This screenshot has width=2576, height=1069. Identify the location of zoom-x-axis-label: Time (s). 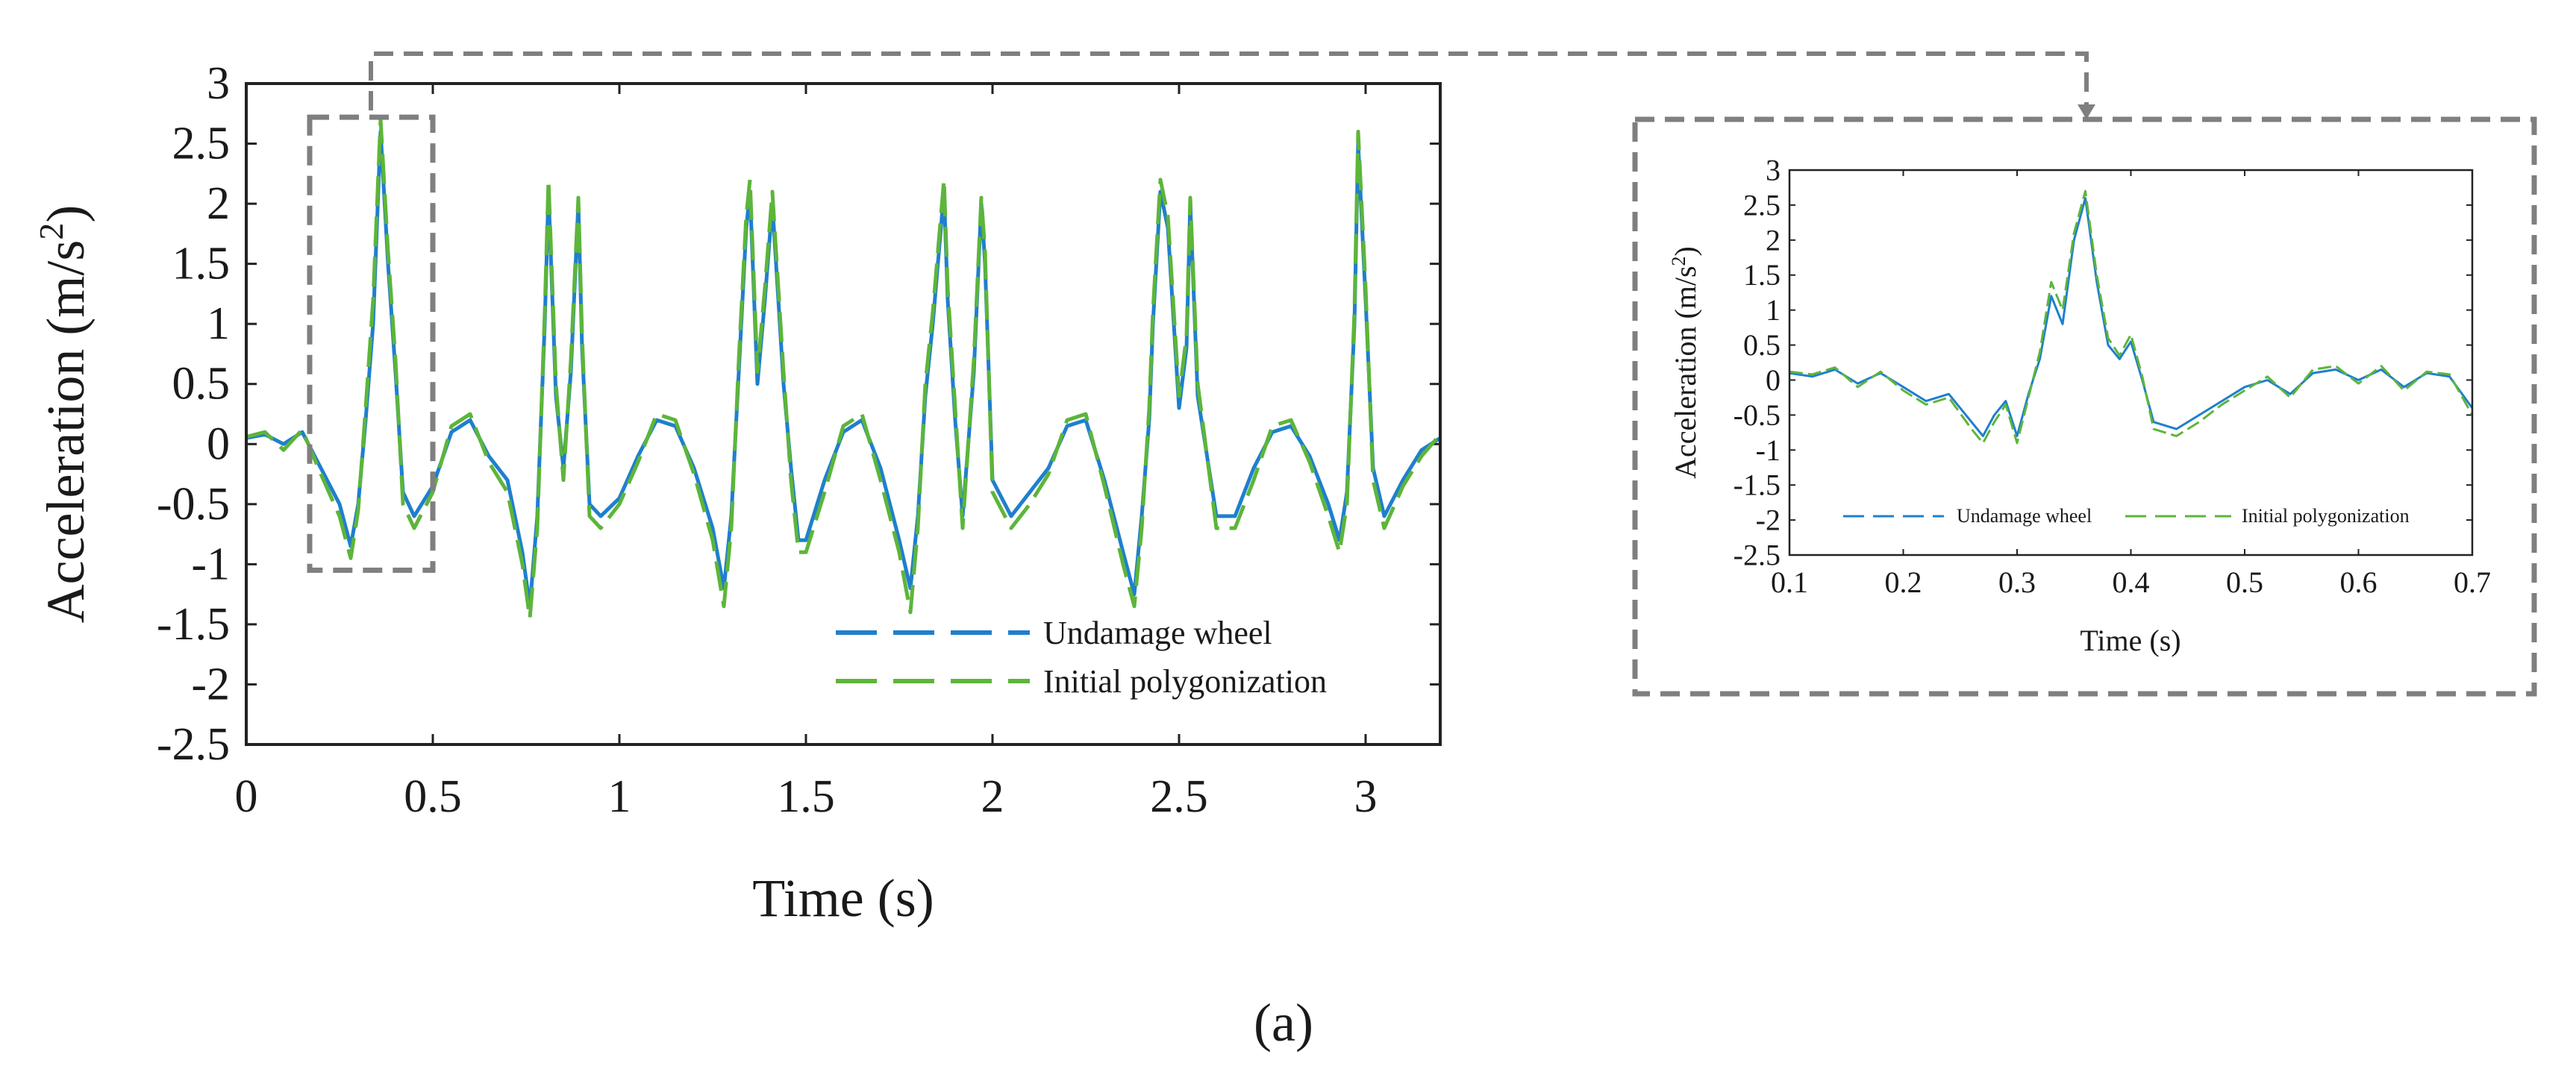
(2130, 640).